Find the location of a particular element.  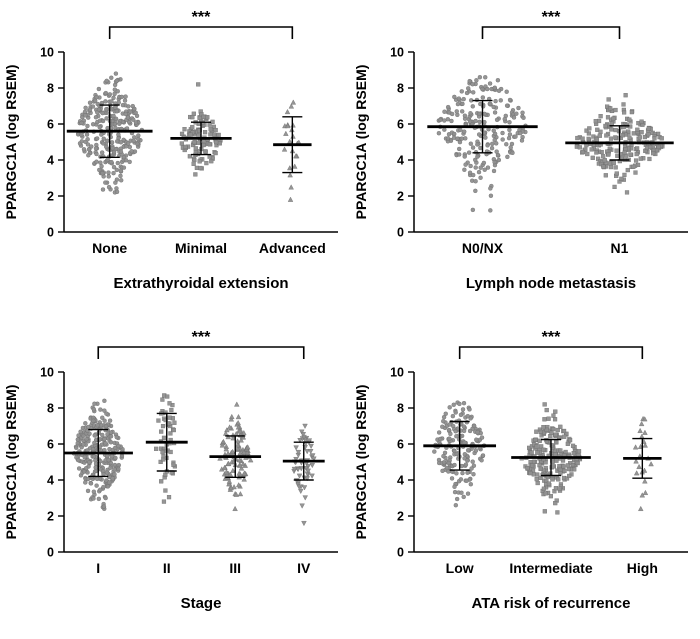

y-tick-label: 8 is located at coordinates (50, 408).